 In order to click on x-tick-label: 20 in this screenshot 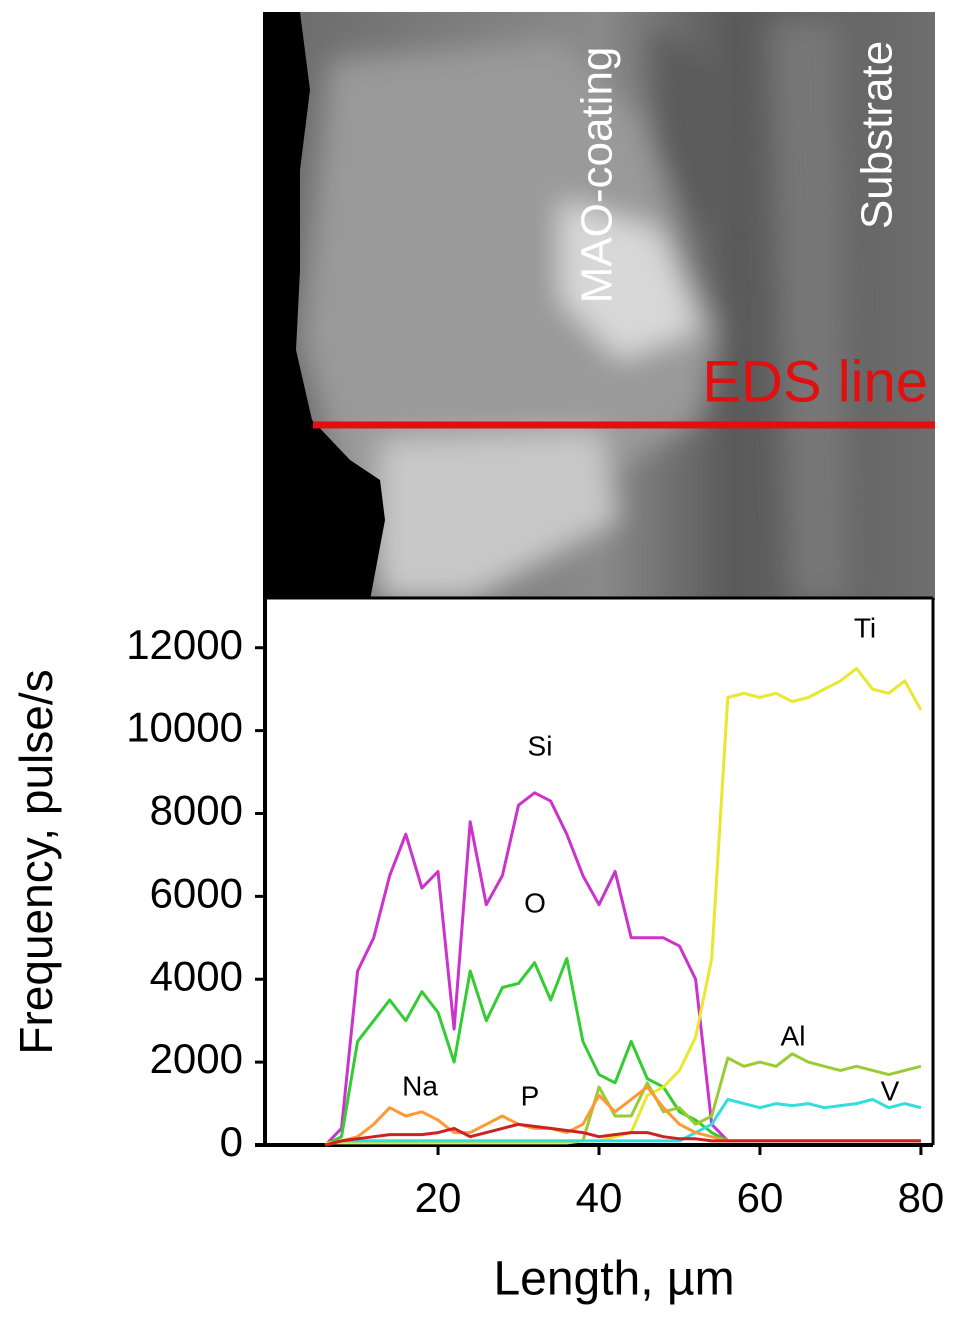, I will do `click(438, 1197)`.